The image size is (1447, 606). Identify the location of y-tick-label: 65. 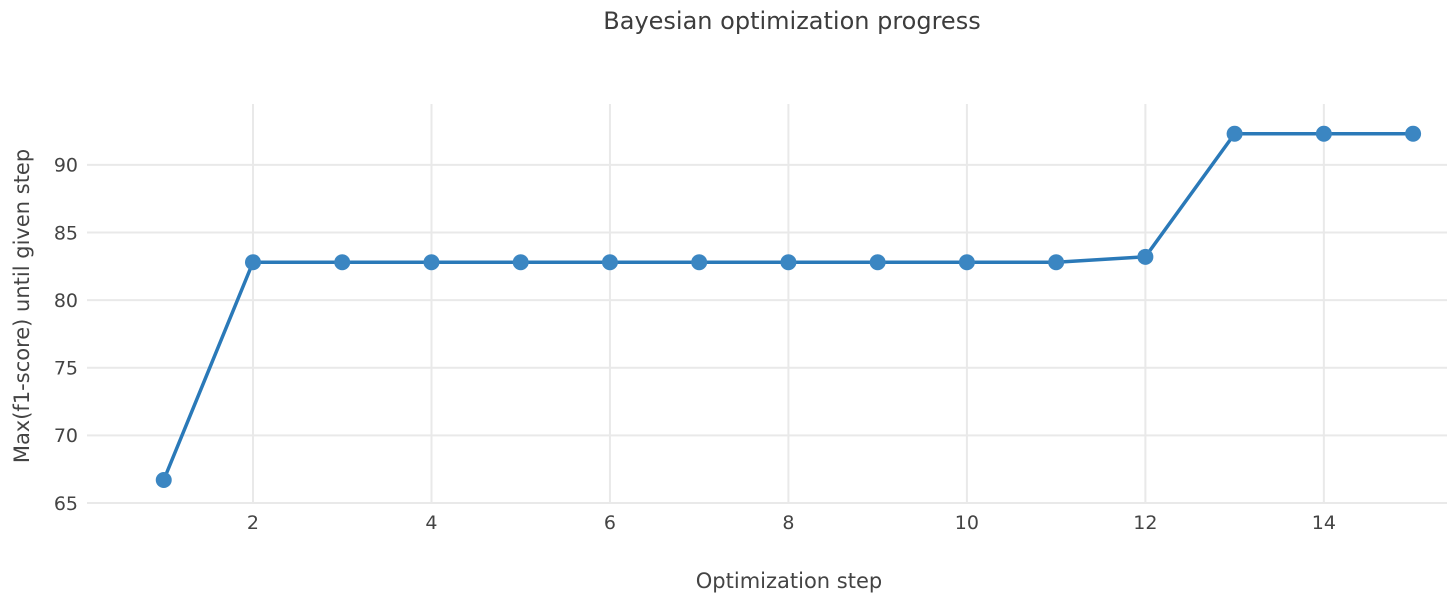
(66, 504).